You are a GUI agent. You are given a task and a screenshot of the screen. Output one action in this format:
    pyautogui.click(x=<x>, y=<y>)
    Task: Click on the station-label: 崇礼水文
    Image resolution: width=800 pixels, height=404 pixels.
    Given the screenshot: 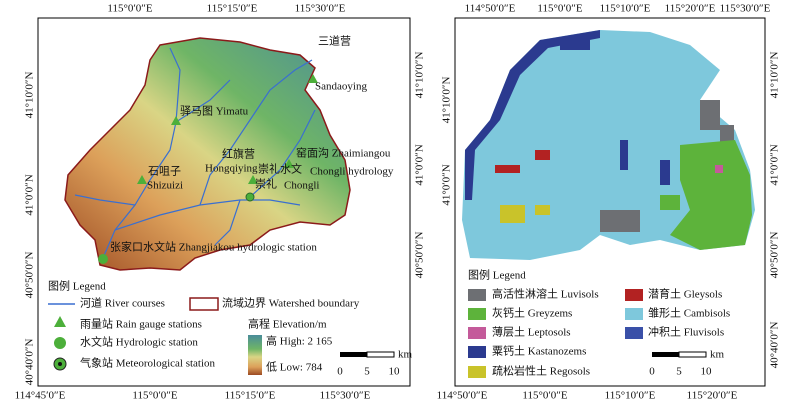 What is the action you would take?
    pyautogui.click(x=280, y=169)
    